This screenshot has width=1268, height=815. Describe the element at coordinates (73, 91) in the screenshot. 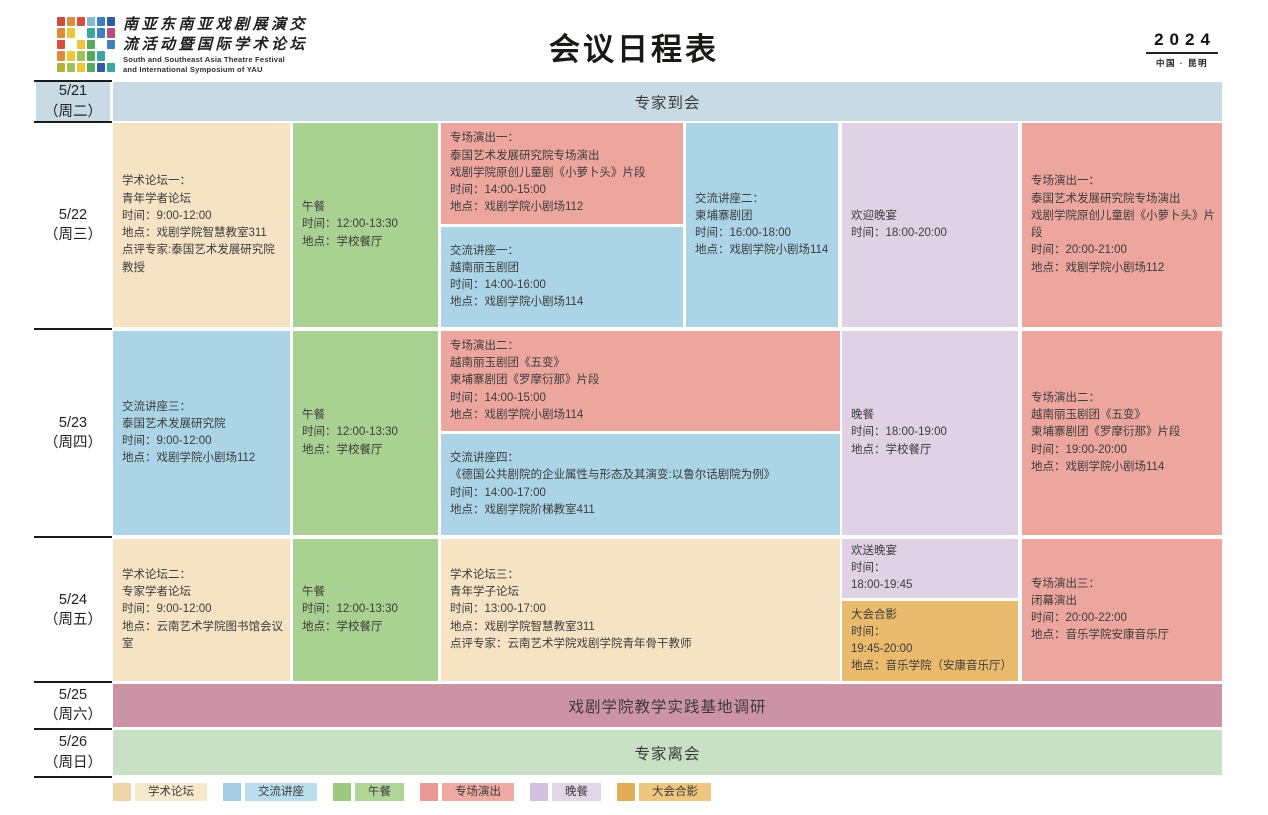

I see `date-label: 5/21` at that location.